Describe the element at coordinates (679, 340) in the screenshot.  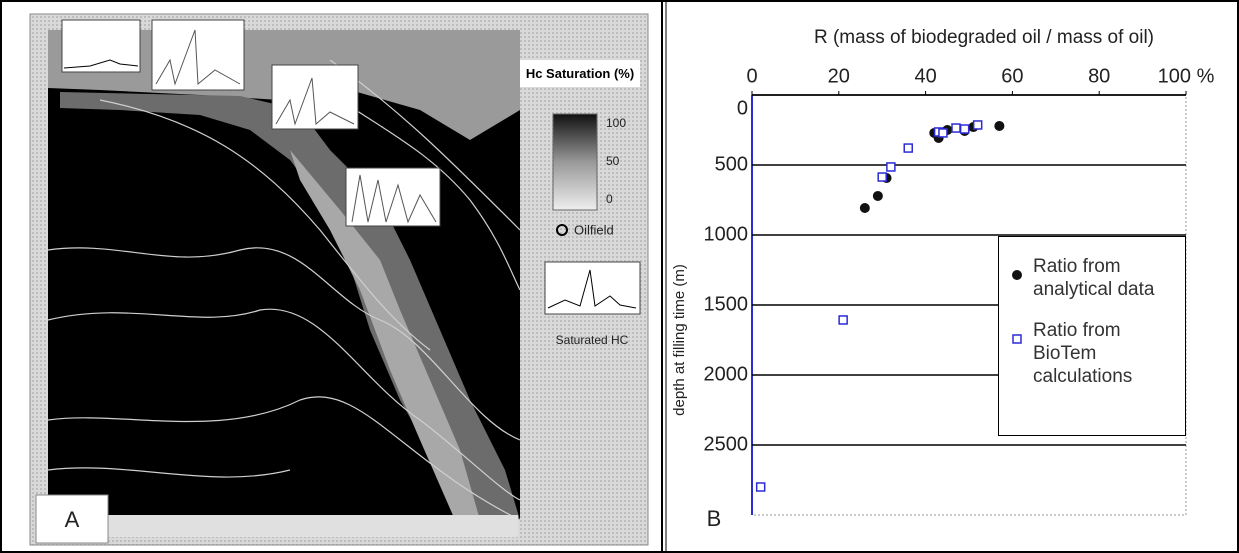
I see `y-axis-title: depth at filling time (m)` at that location.